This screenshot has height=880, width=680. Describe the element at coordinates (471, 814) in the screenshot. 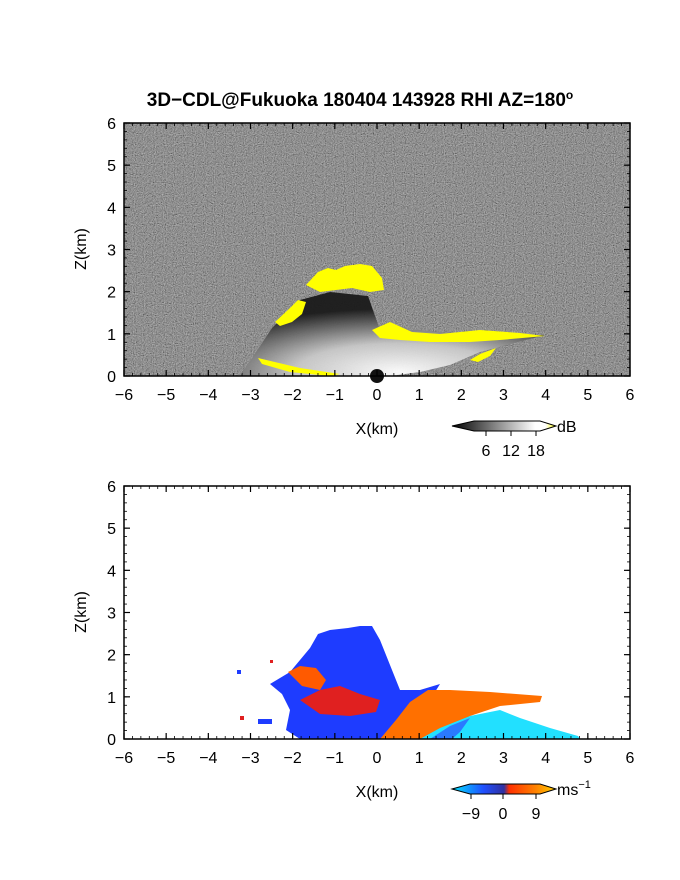

I see `colorbar-2-tick: −9` at that location.